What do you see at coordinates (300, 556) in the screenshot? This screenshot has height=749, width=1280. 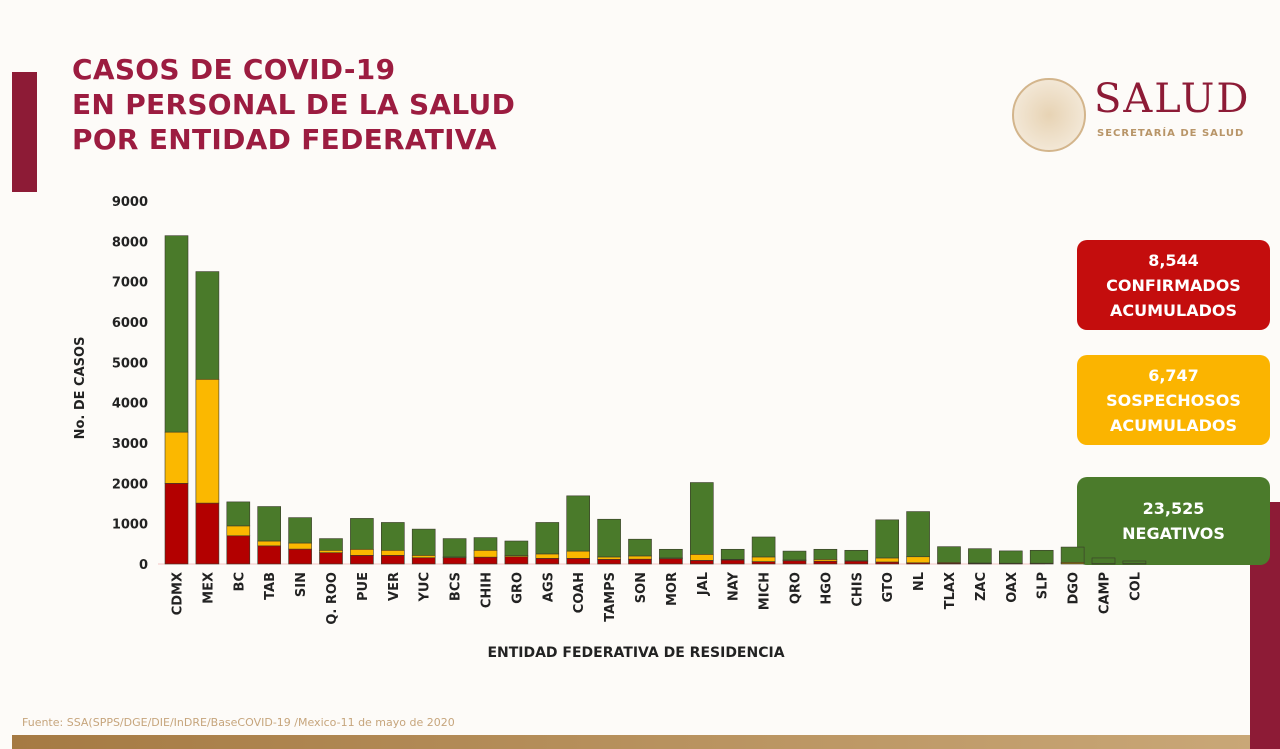 I see `bar-segment-sin-confirmados` at bounding box center [300, 556].